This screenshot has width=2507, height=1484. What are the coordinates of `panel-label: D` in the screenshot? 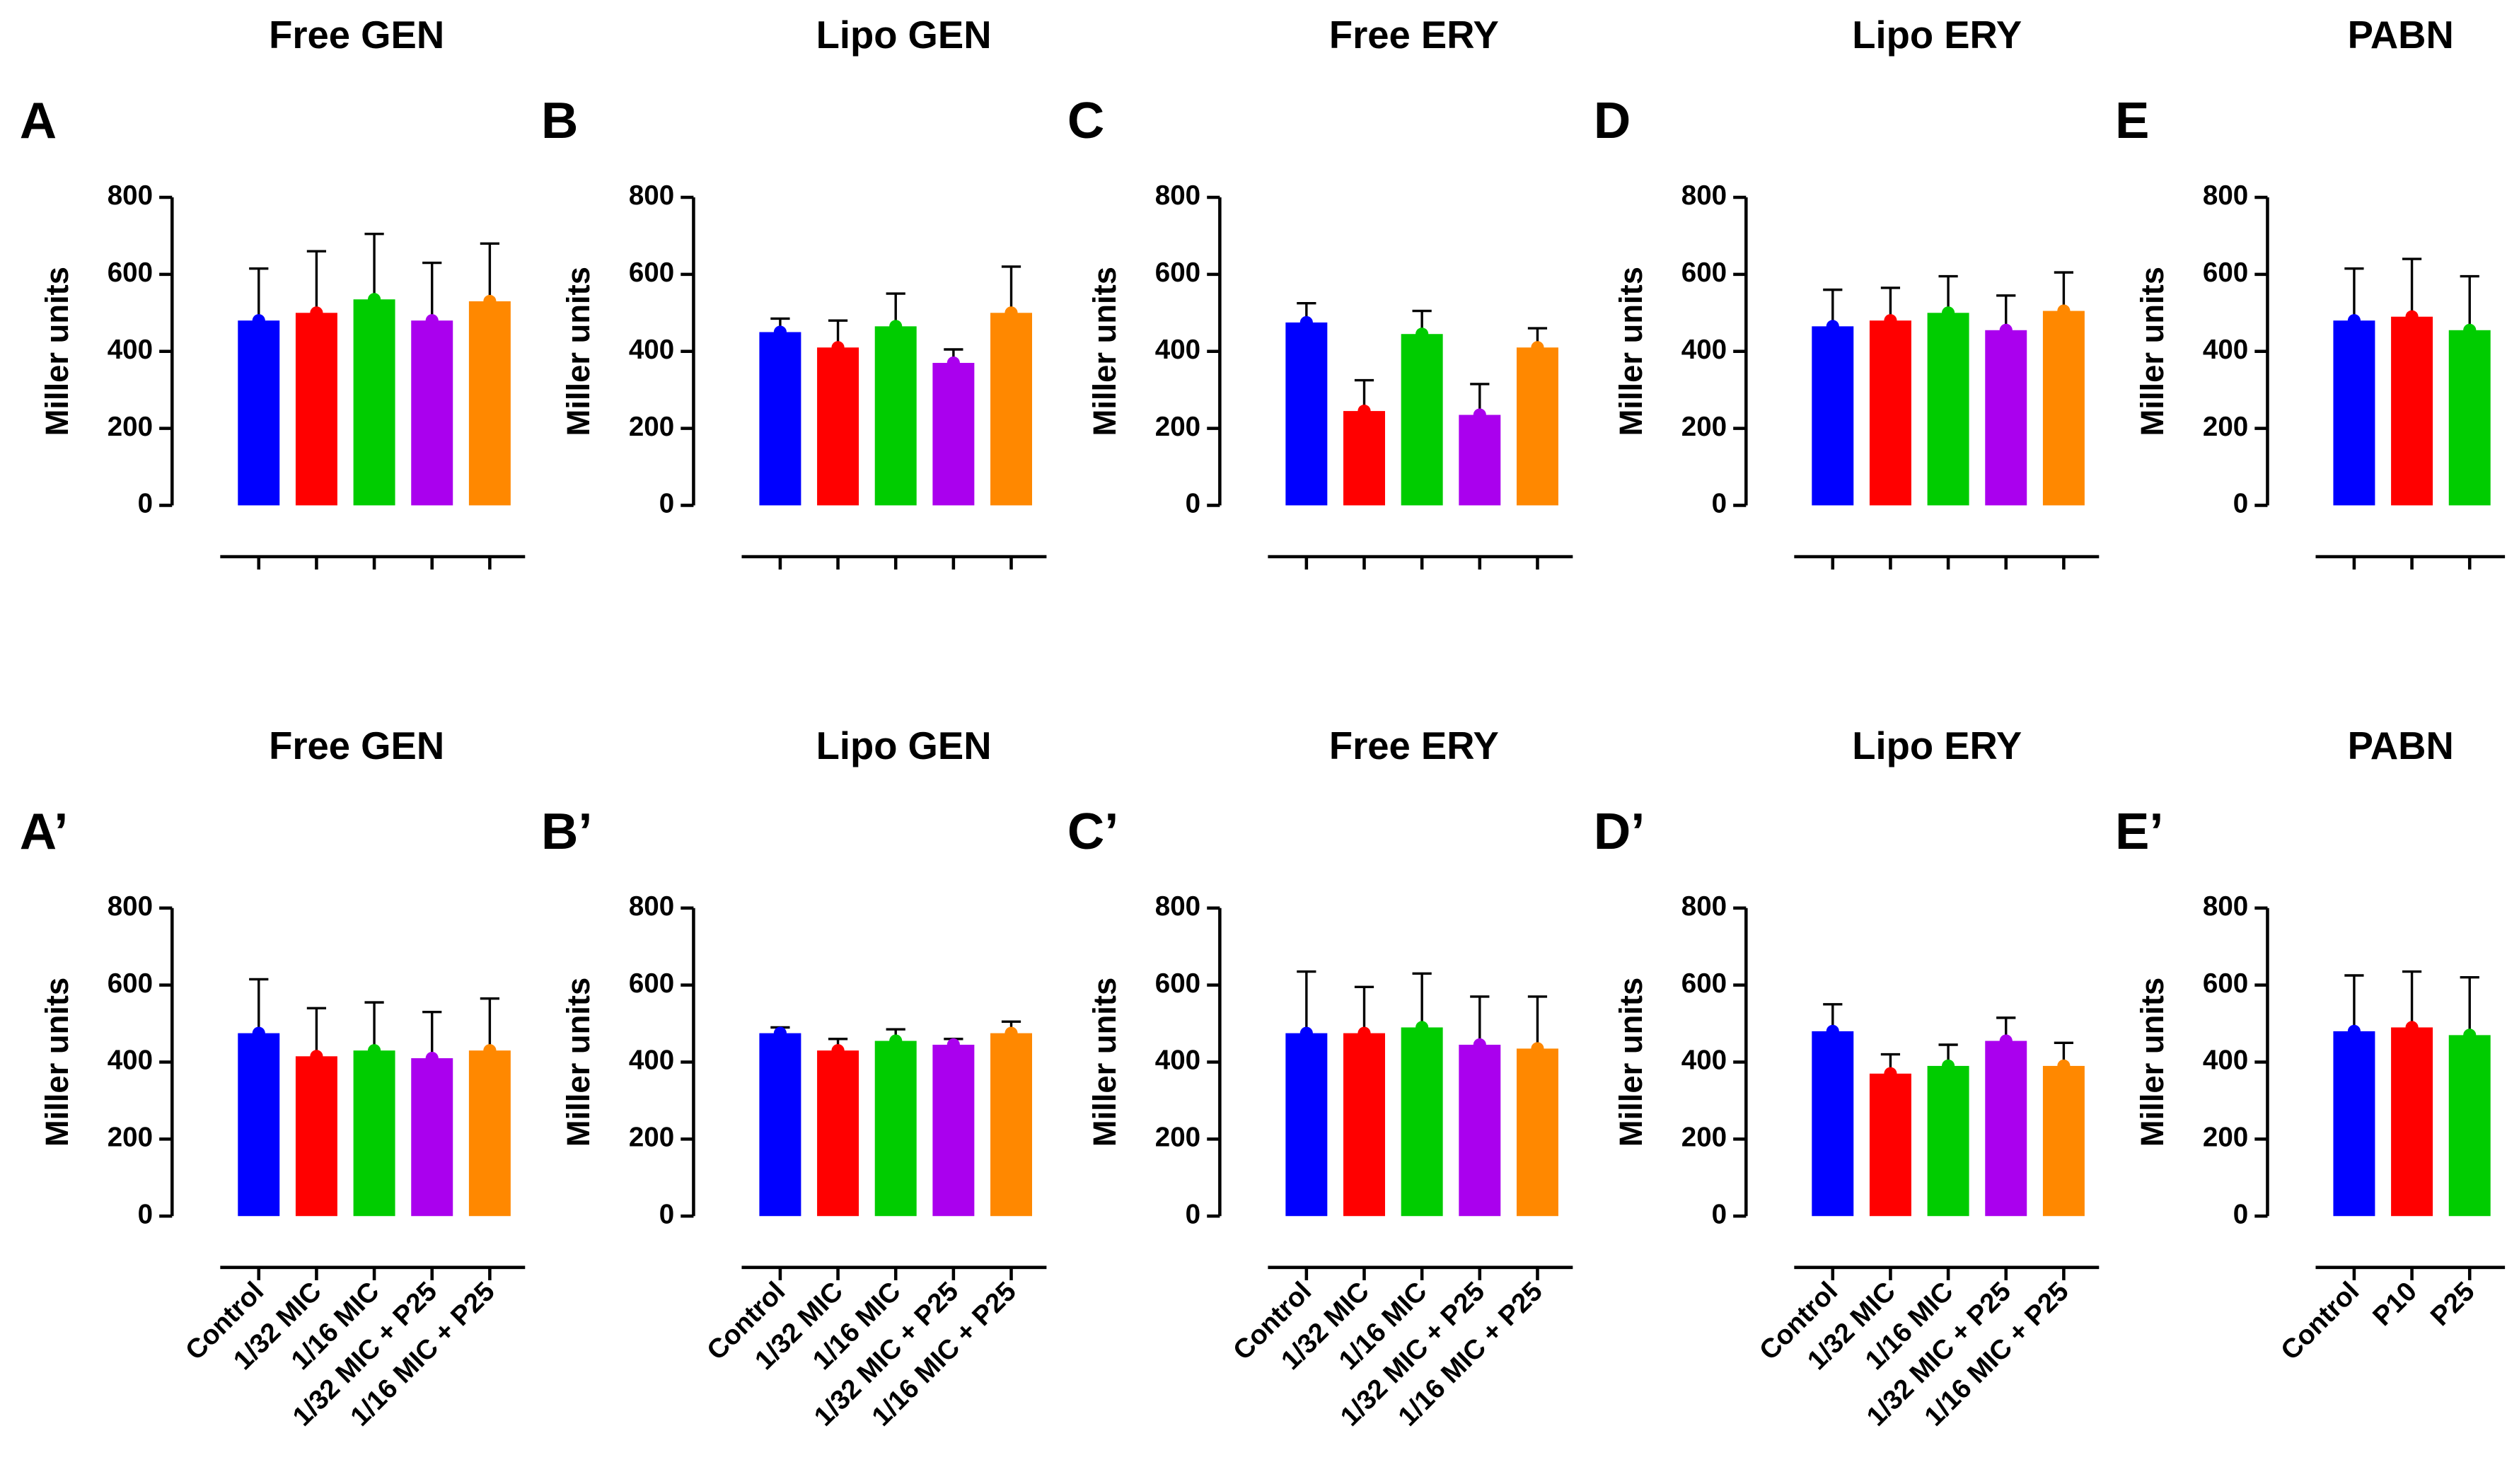 It's located at (1613, 121).